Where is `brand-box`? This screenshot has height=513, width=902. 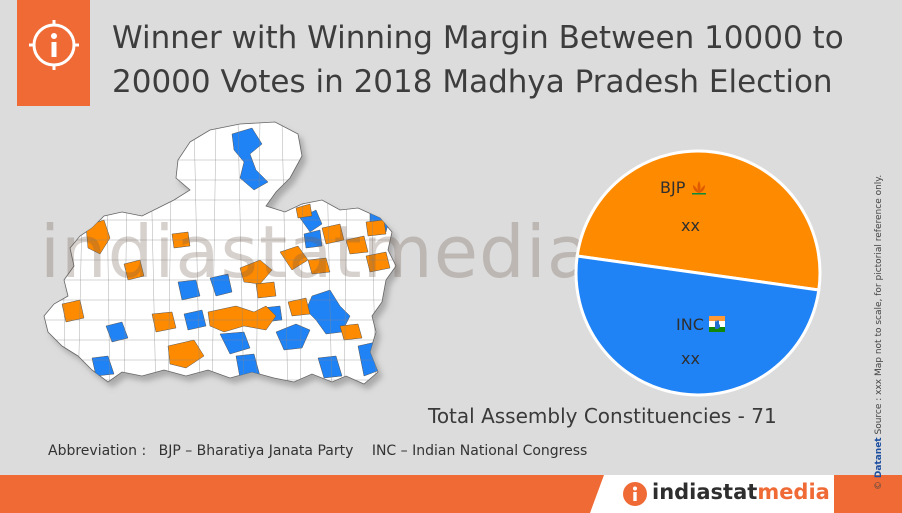 brand-box is located at coordinates (712, 494).